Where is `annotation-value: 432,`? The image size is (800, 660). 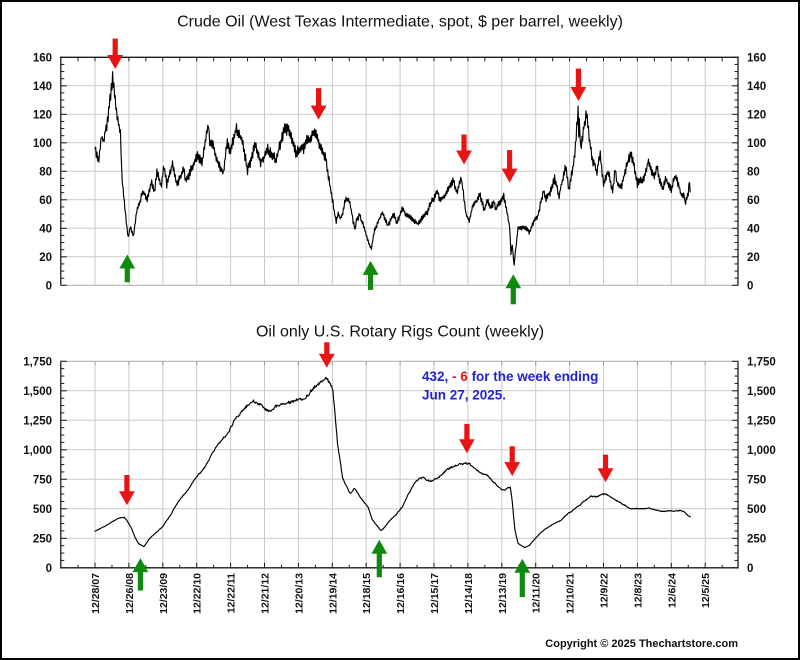
annotation-value: 432, is located at coordinates (437, 376).